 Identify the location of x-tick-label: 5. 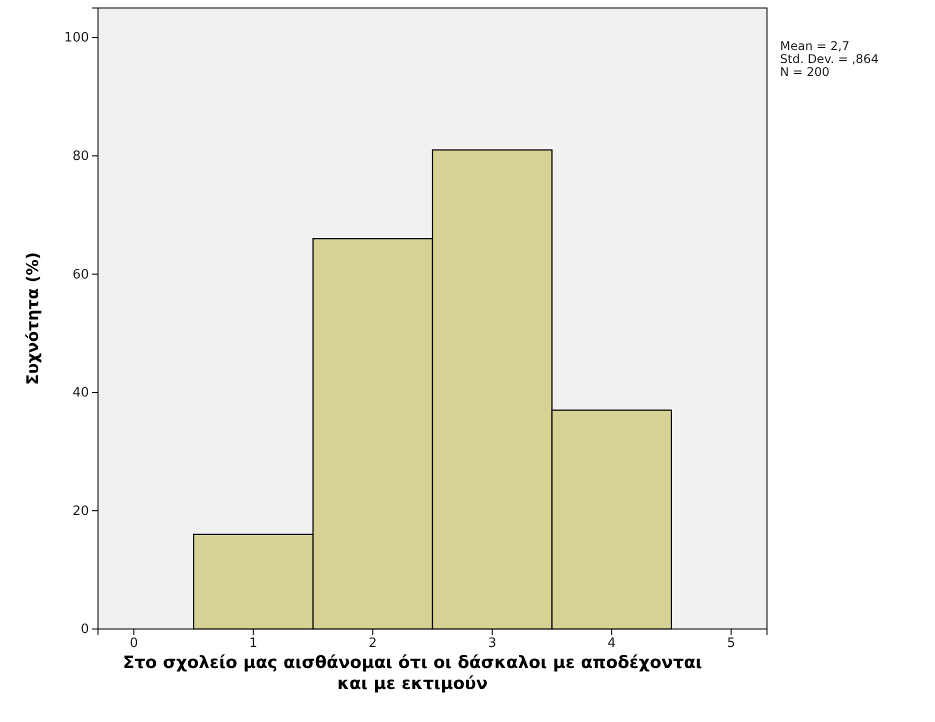
(731, 644).